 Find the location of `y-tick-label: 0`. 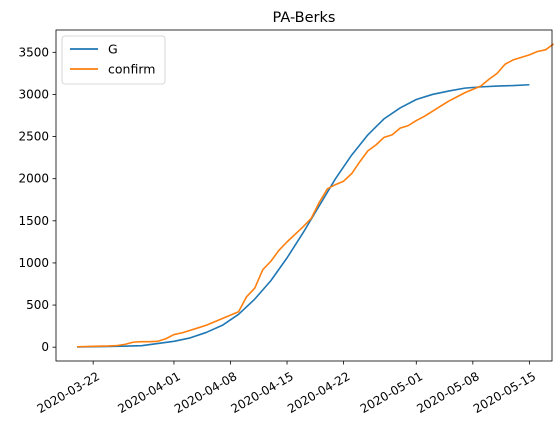

y-tick-label: 0 is located at coordinates (45, 347).